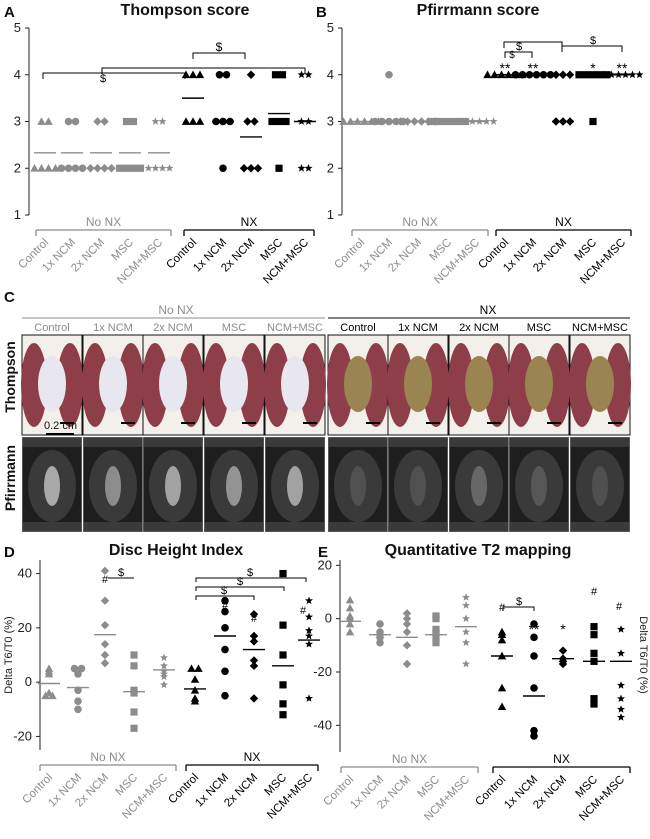  I want to click on y-axis-label: Delta T6/T0 (%), so click(643, 654).